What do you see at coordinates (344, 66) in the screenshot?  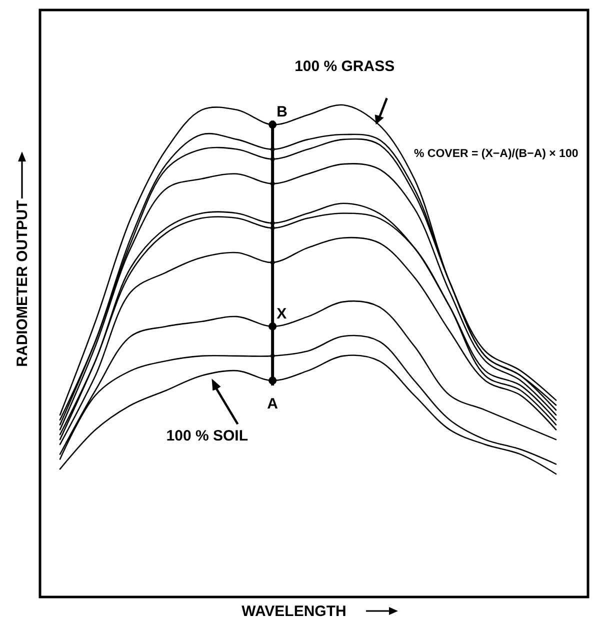 I see `text: 100 % GRASS` at bounding box center [344, 66].